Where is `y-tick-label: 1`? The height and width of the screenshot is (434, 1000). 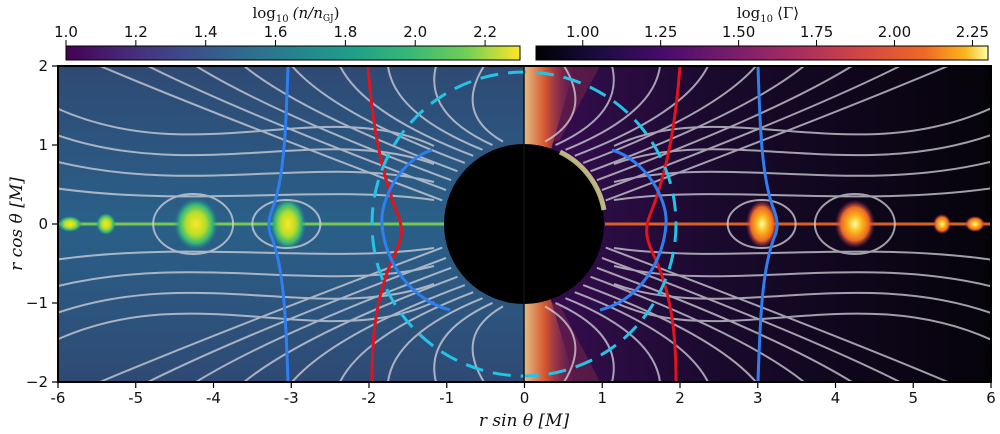
y-tick-label: 1 is located at coordinates (43, 145).